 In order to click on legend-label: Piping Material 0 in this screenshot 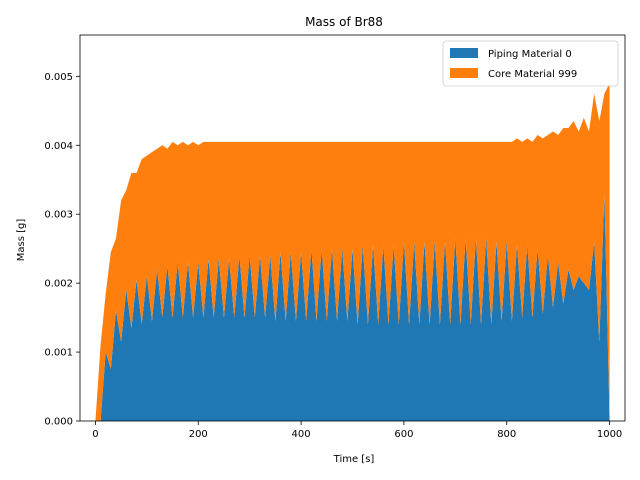, I will do `click(530, 54)`.